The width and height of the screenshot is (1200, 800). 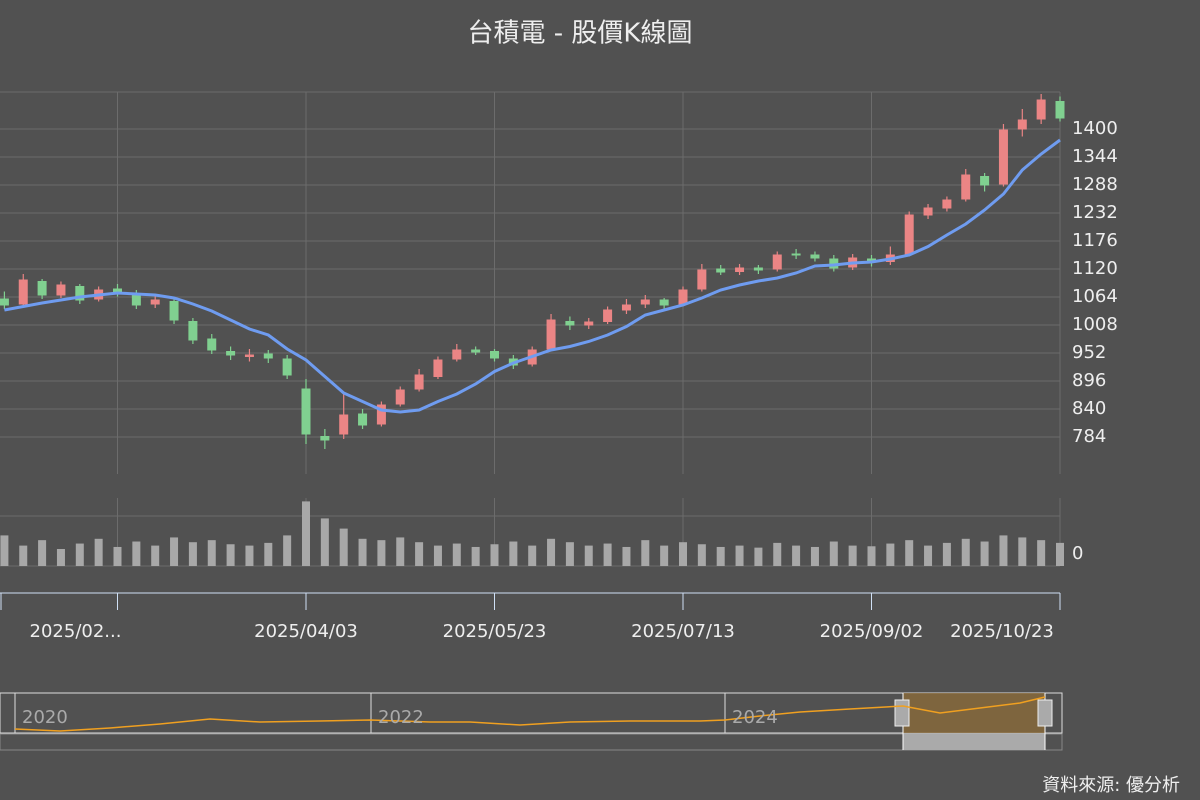 I want to click on y-tick-label: 1344, so click(x=1095, y=156).